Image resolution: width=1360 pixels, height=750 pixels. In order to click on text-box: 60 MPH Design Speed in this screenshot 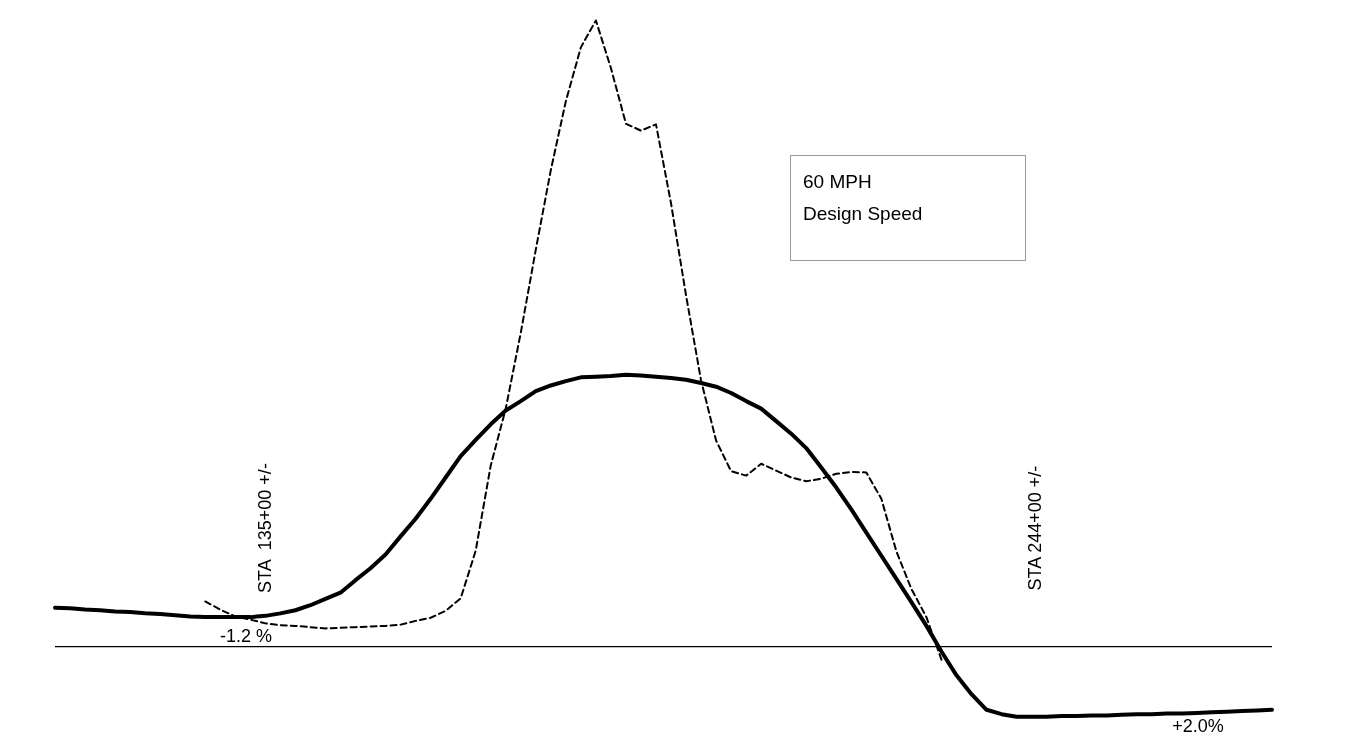, I will do `click(908, 208)`.